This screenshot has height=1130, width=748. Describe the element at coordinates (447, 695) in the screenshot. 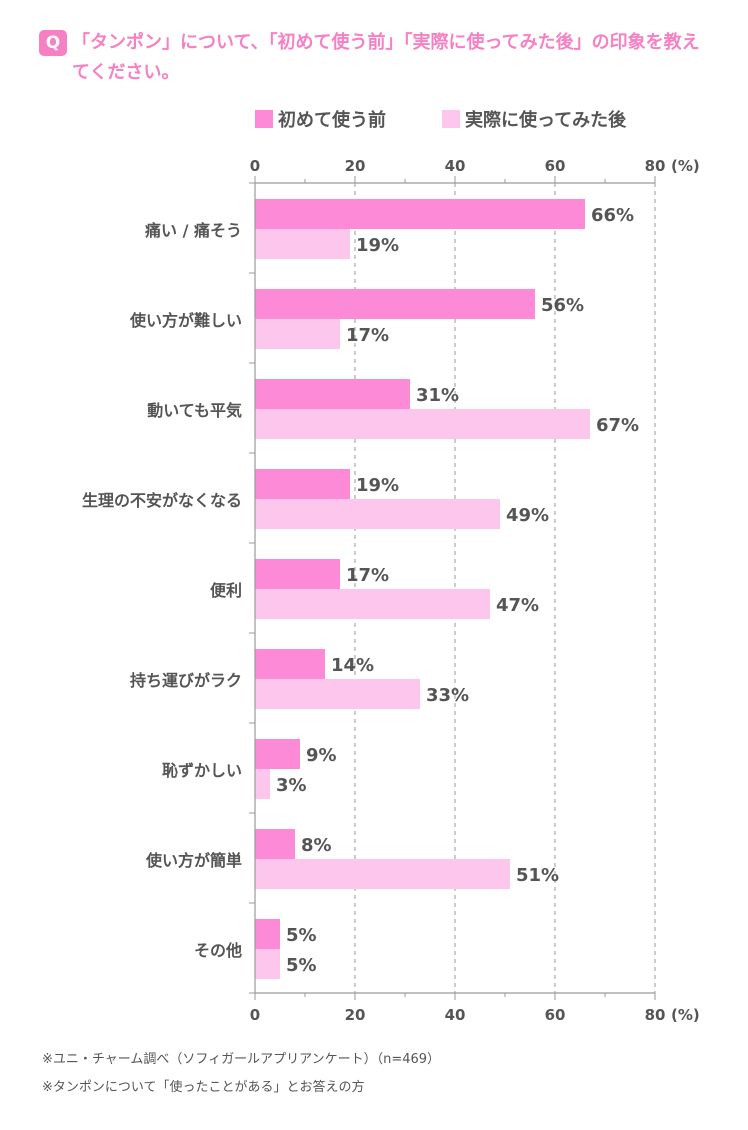

I see `value-label-after-5: 33%` at that location.